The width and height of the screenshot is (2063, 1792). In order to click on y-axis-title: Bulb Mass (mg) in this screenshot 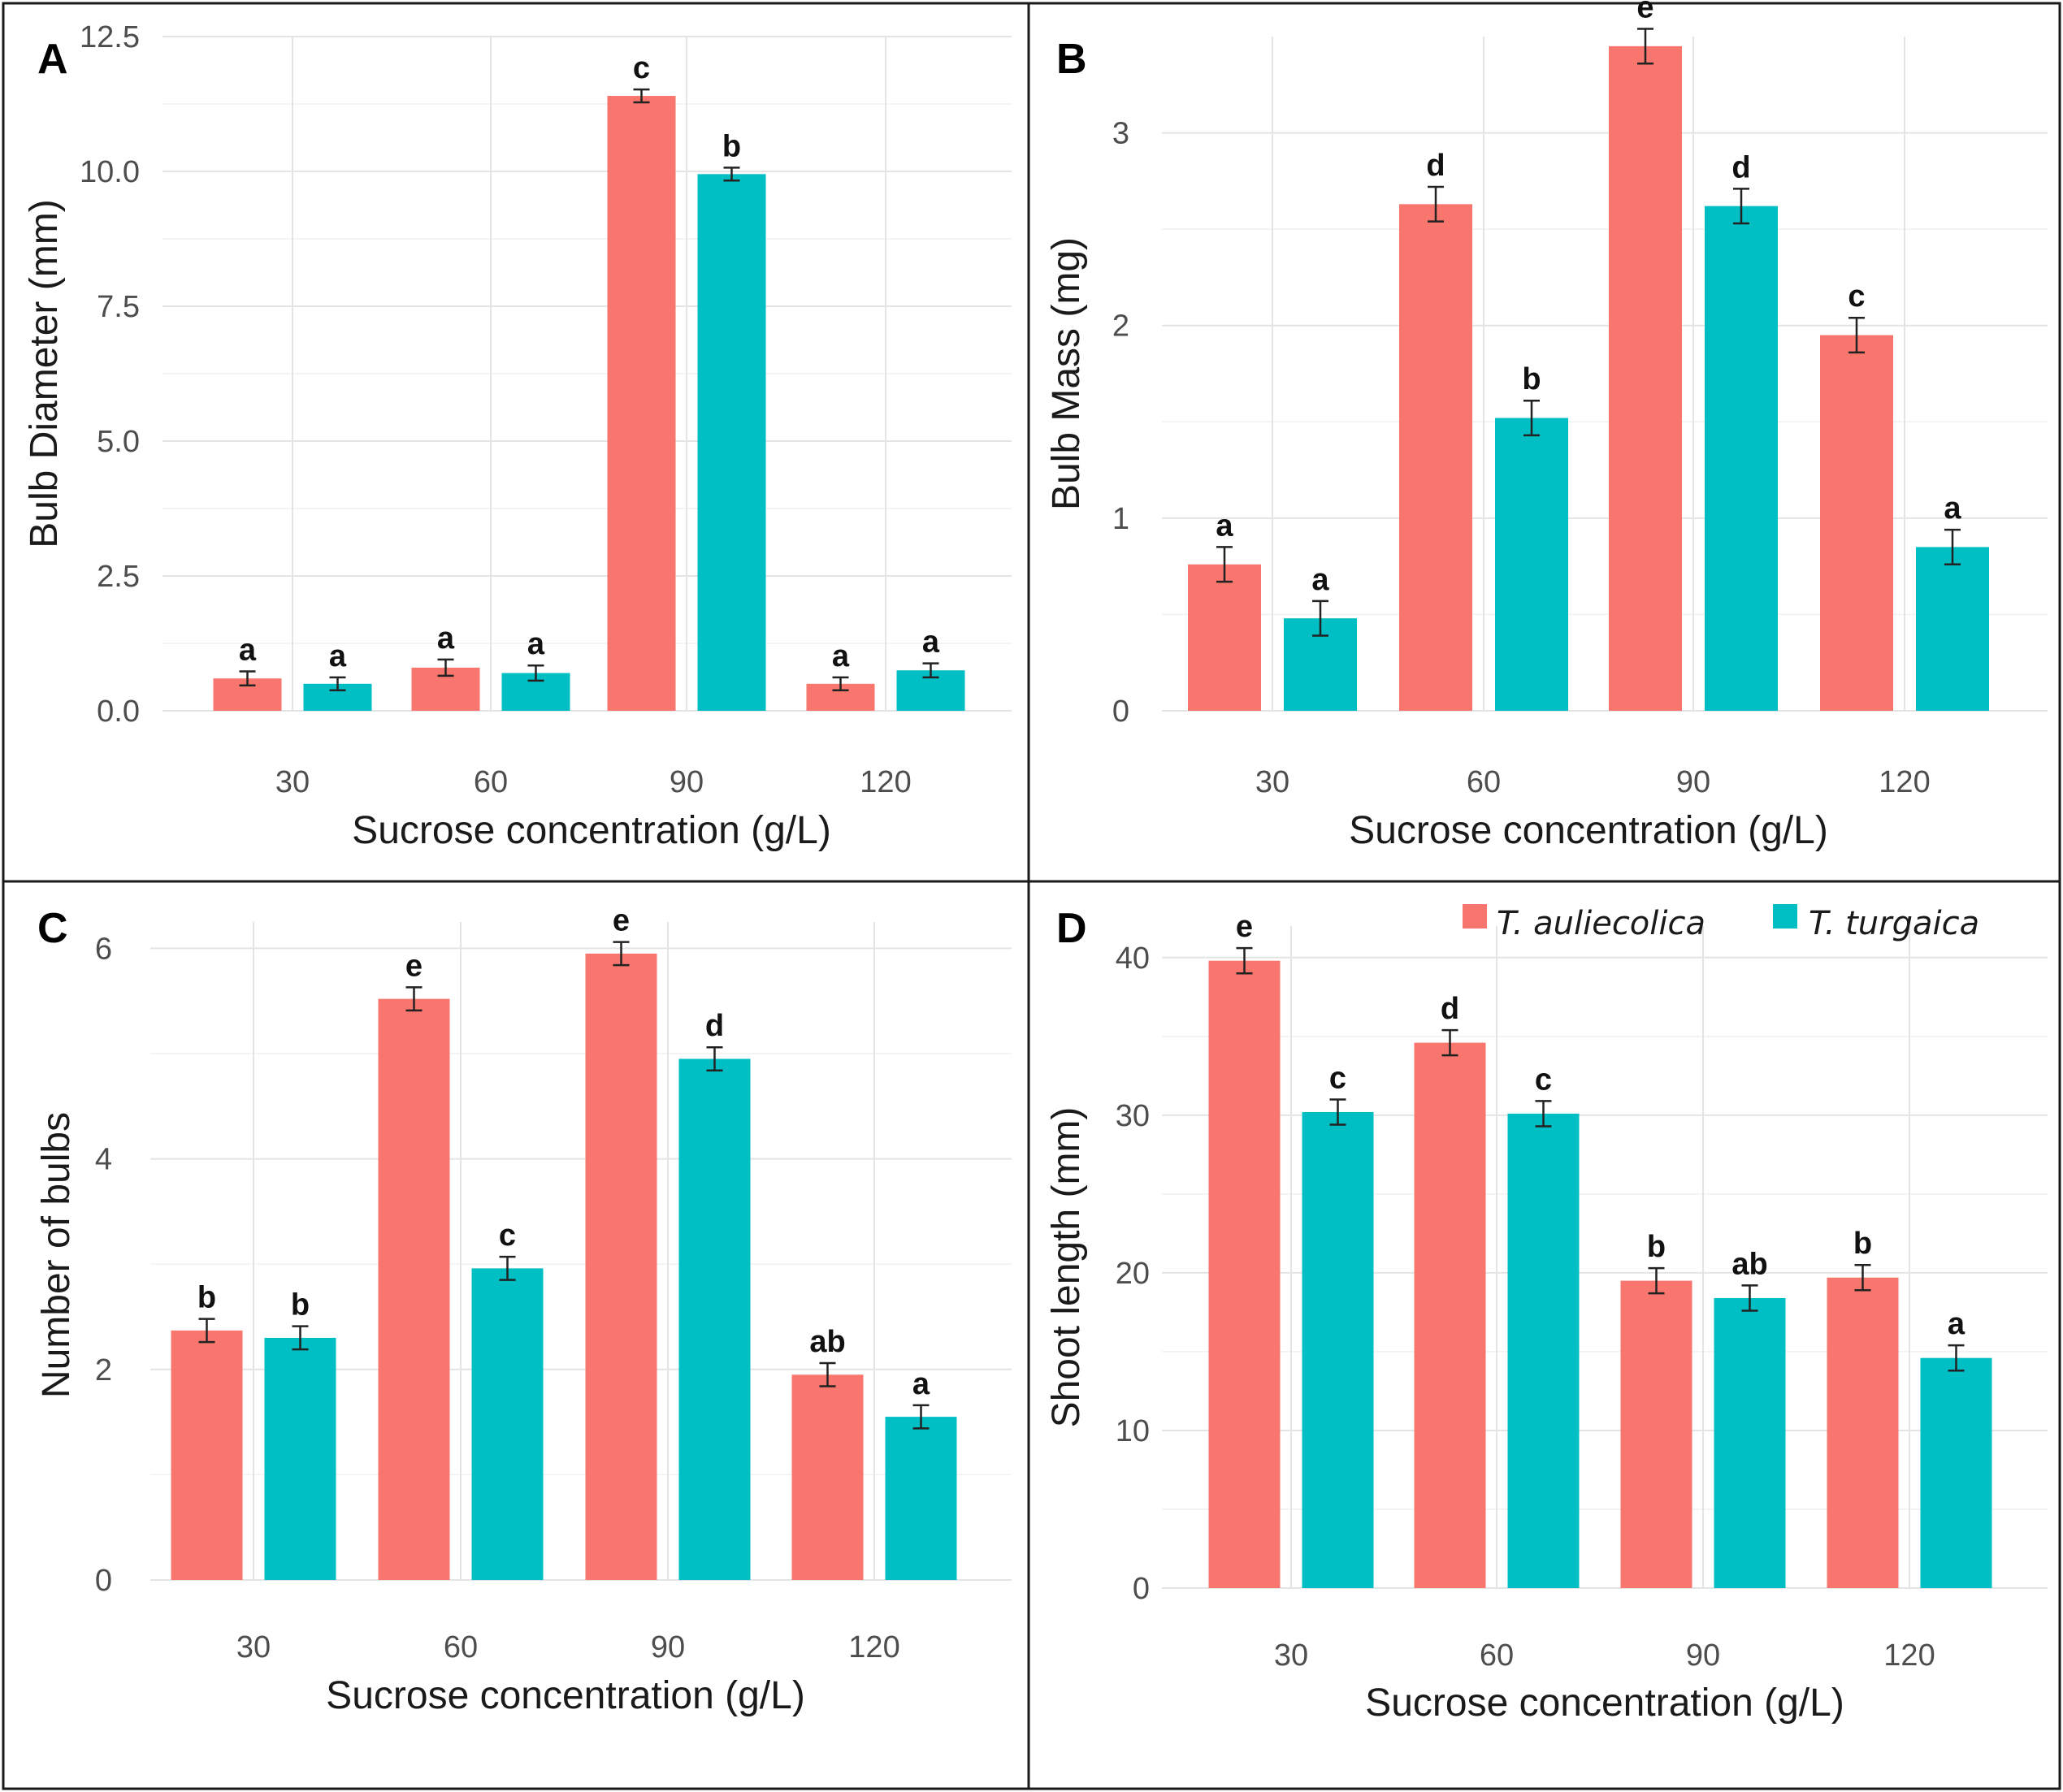, I will do `click(1066, 373)`.